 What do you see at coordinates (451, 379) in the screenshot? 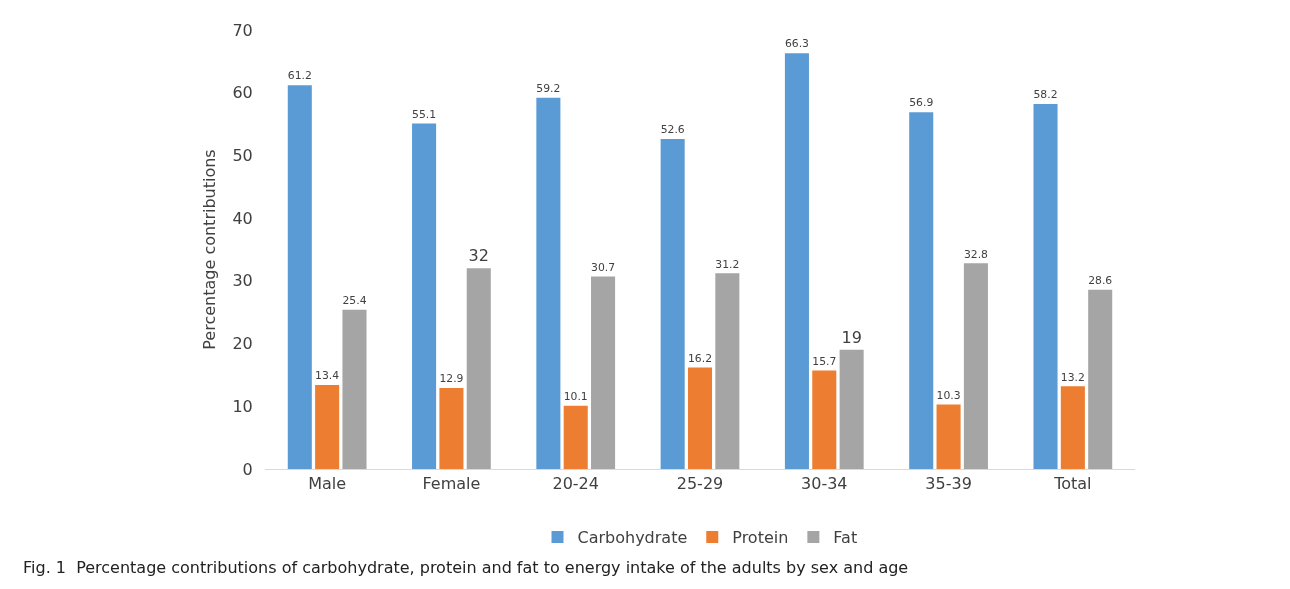
I see `data-label: 12.9` at bounding box center [451, 379].